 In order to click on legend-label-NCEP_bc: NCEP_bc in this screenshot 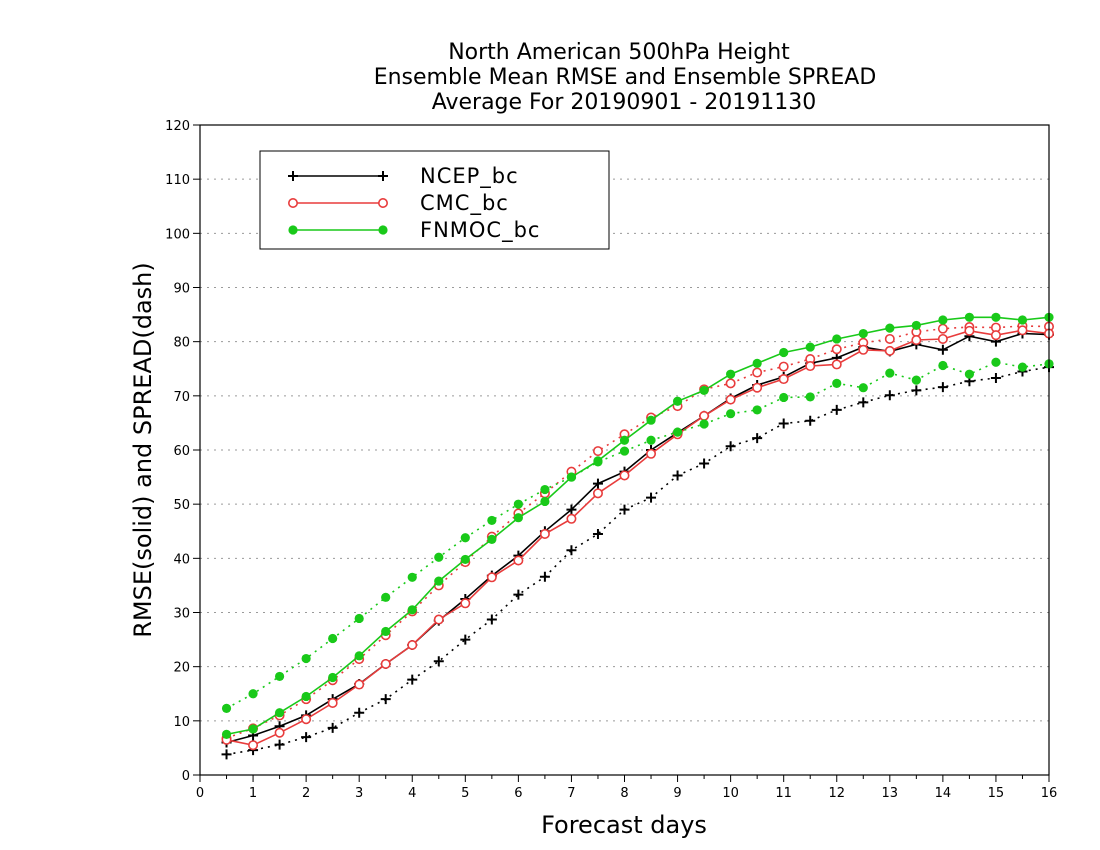, I will do `click(469, 176)`.